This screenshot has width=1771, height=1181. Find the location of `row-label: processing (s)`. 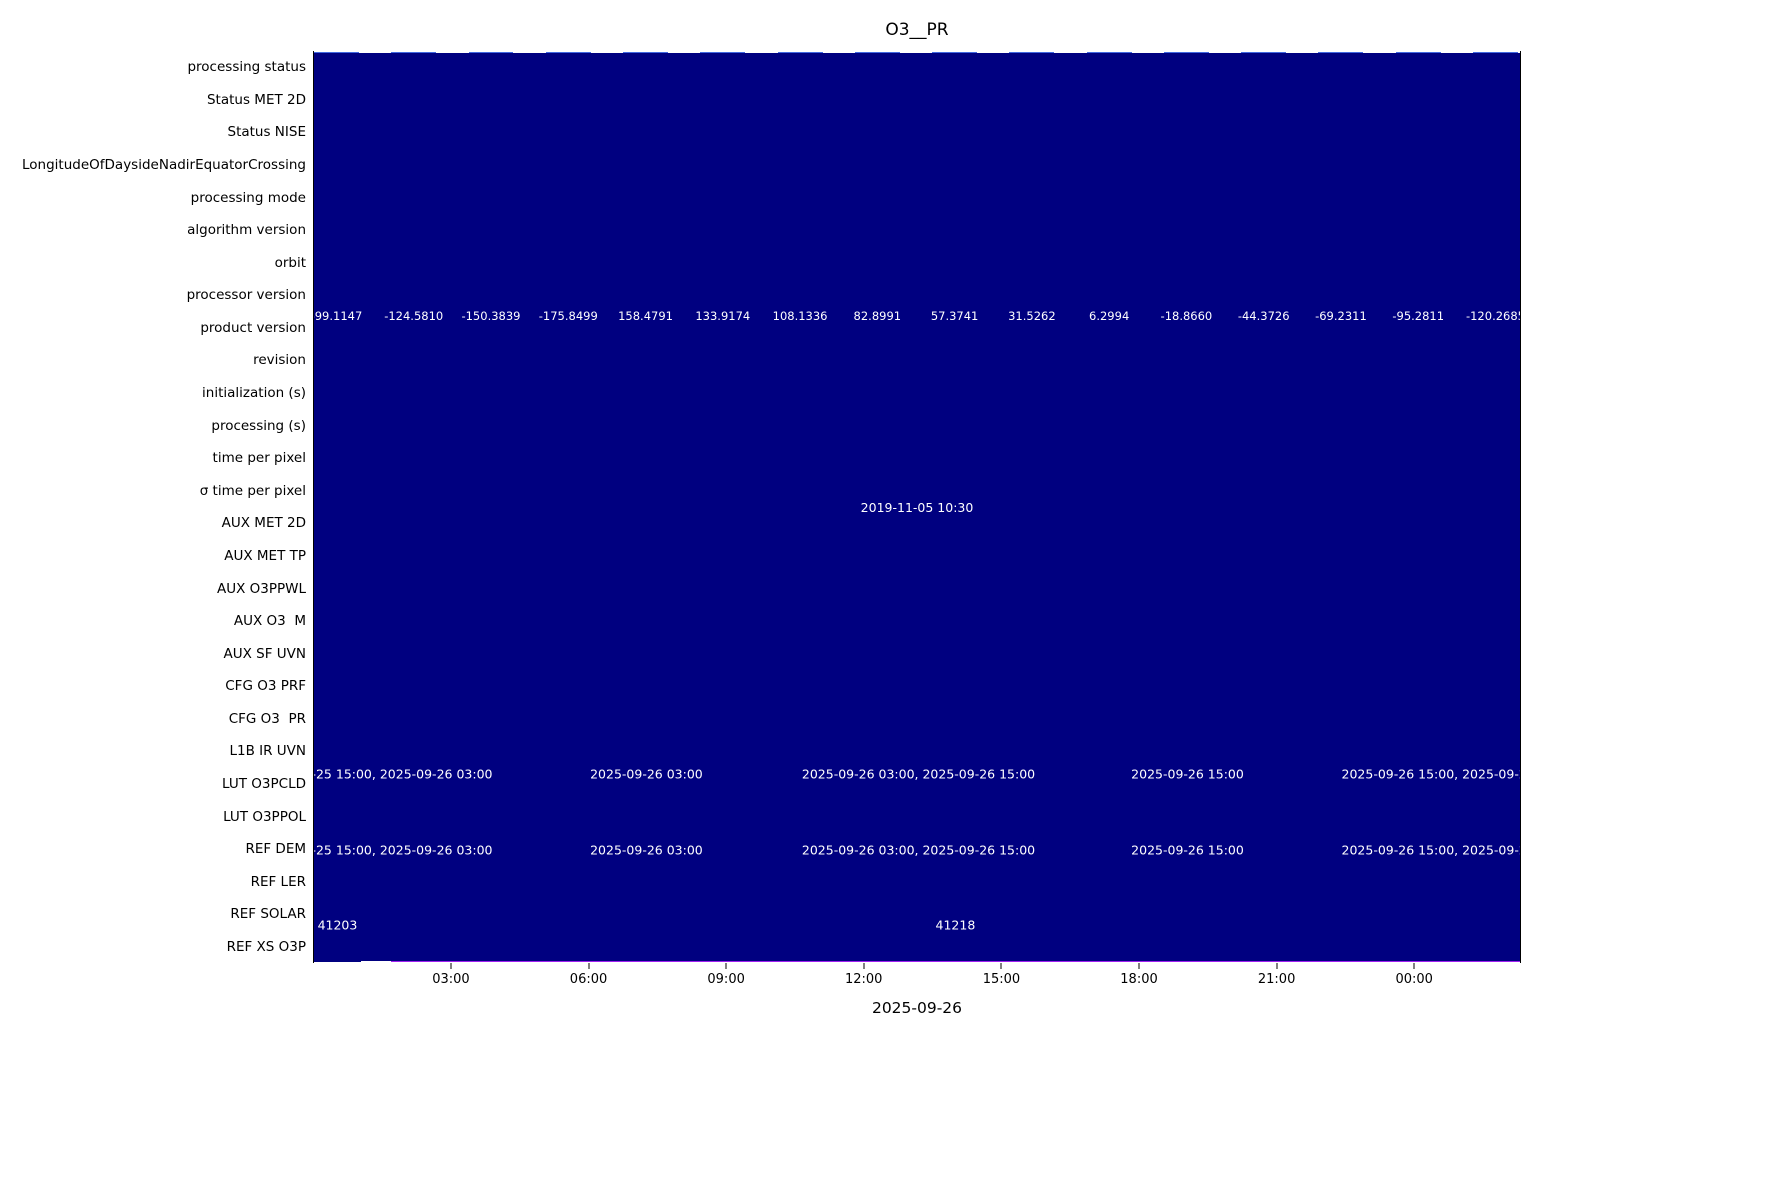

row-label: processing (s) is located at coordinates (258, 425).